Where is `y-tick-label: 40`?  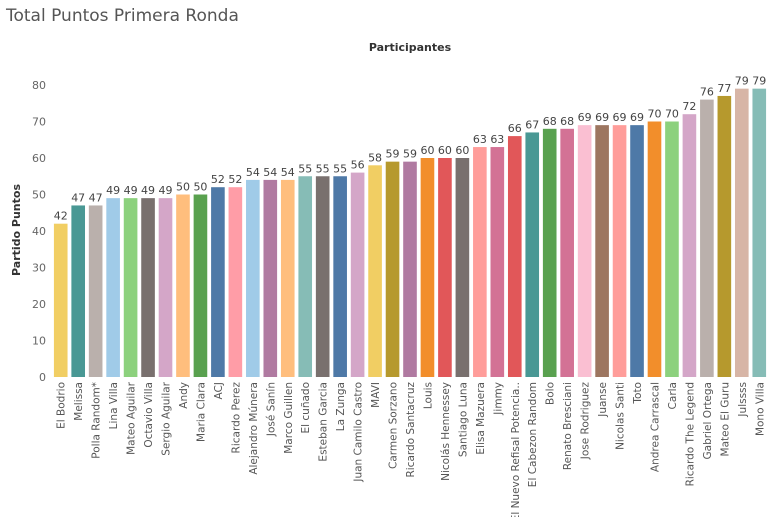
y-tick-label: 40 is located at coordinates (39, 231).